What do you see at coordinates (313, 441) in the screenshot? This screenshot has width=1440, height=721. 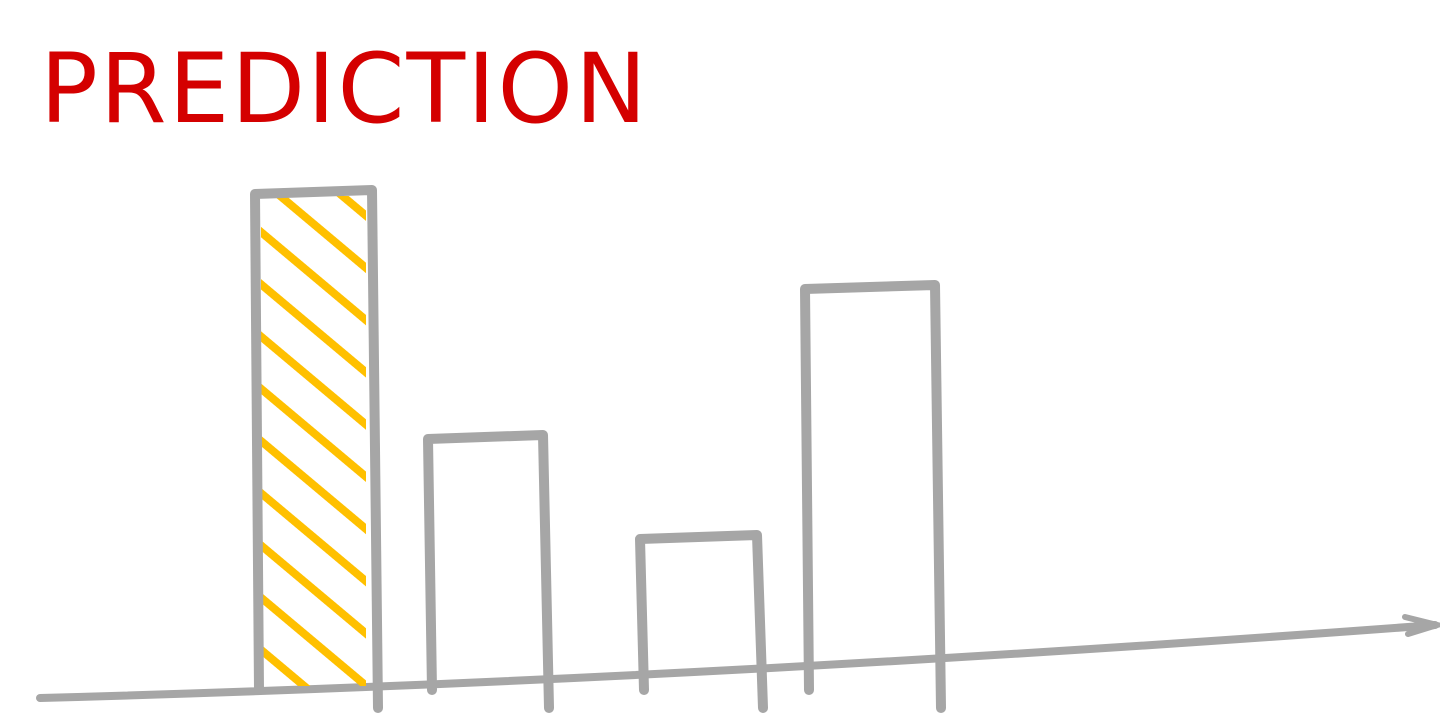 I see `bar-highlight` at bounding box center [313, 441].